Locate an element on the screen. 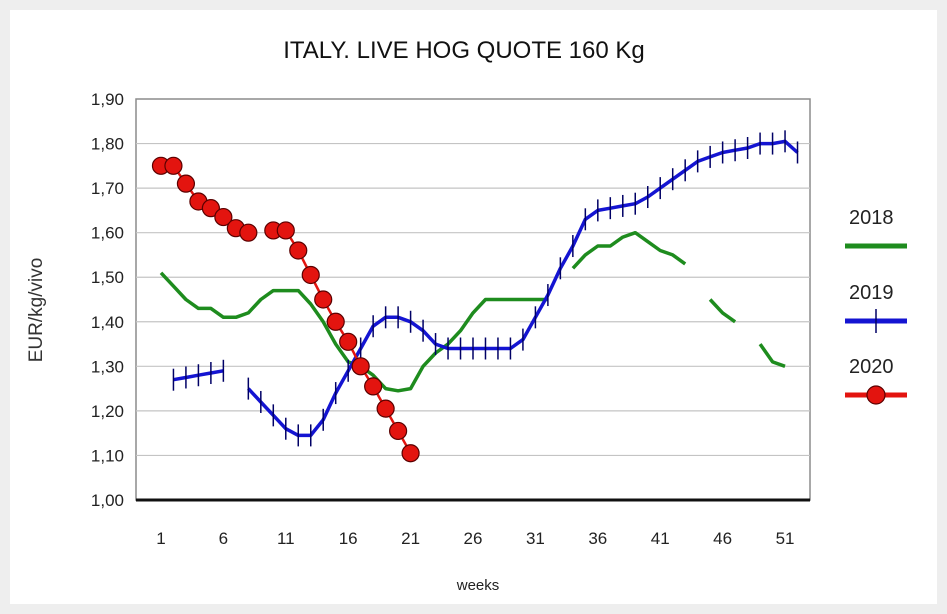  chart-title: ITALY. LIVE HOG QUOTE 160 Kg is located at coordinates (463, 50).